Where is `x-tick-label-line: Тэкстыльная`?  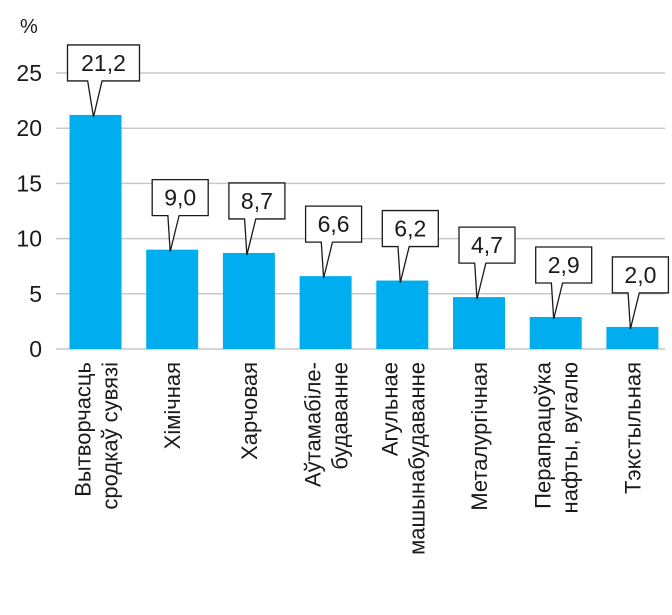
x-tick-label-line: Тэкстыльная is located at coordinates (632, 428).